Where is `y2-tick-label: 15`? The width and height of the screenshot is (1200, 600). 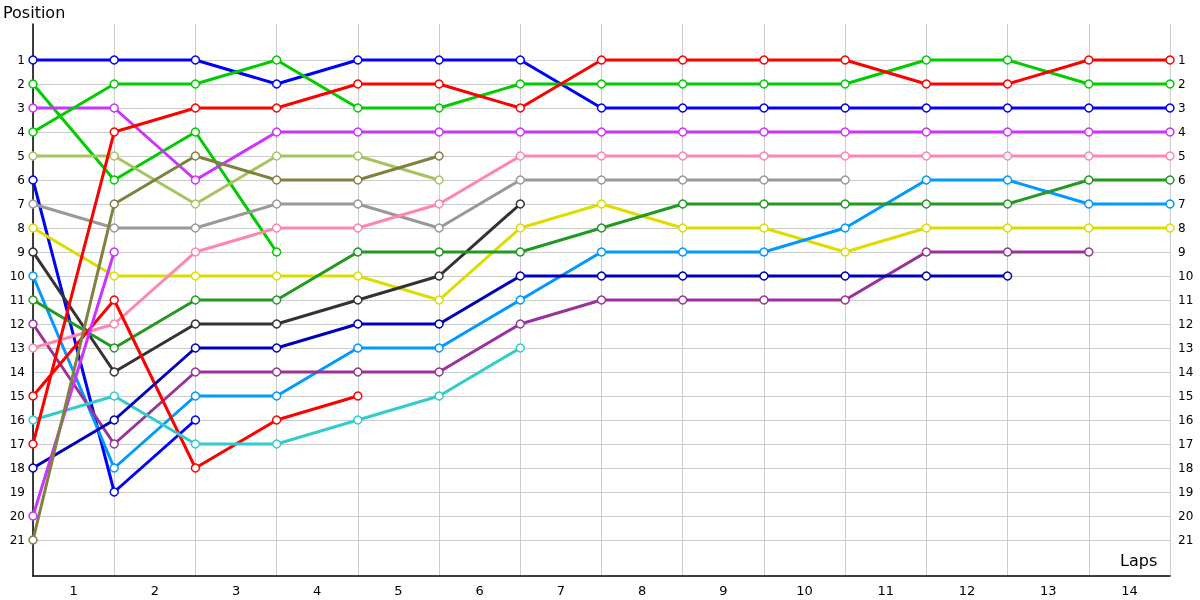
y2-tick-label: 15 is located at coordinates (1186, 396).